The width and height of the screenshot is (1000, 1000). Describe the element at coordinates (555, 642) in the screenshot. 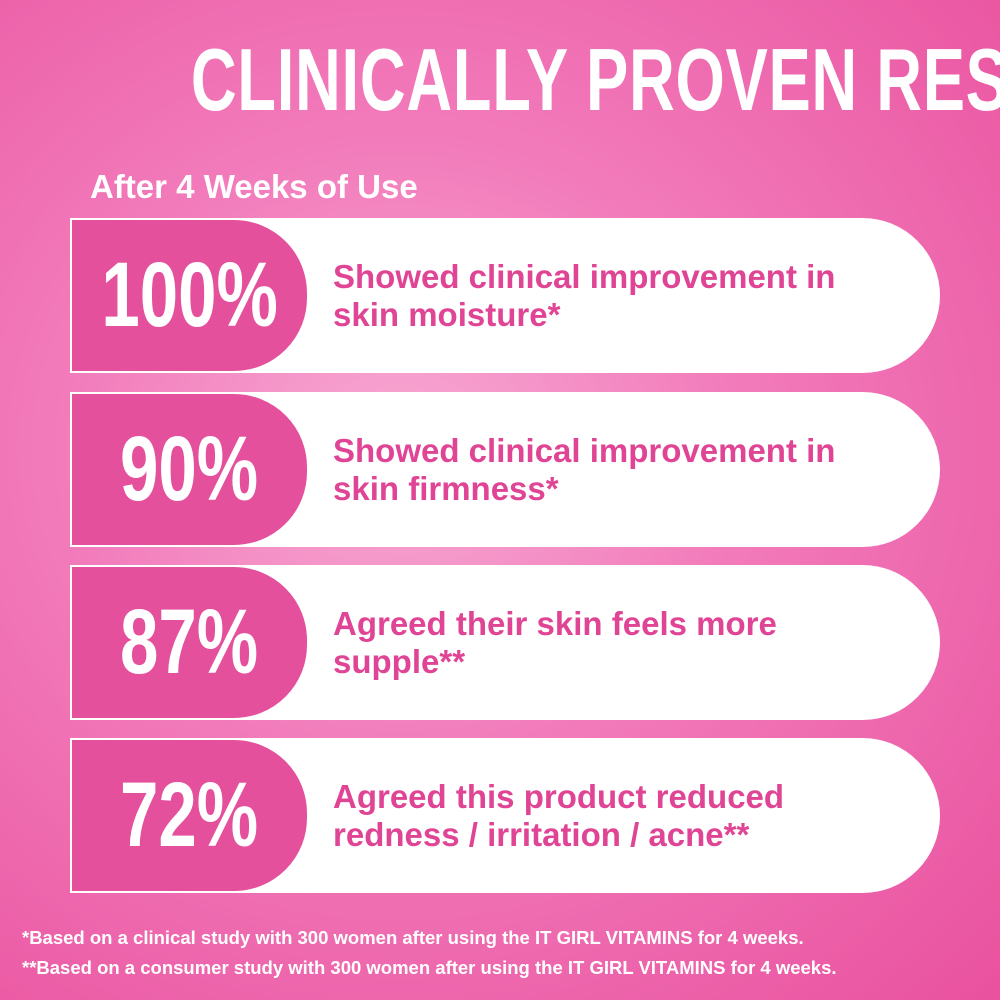

I see `stat-description: Agreed their skin feels more supple**` at that location.